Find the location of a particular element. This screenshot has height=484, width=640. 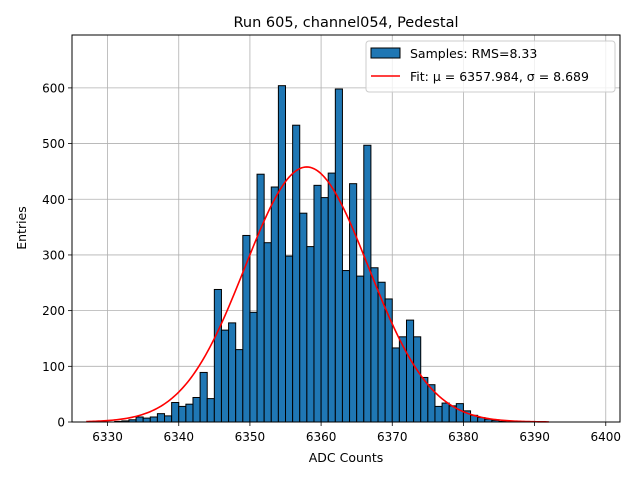

y-tick-label: 200 is located at coordinates (53, 311).